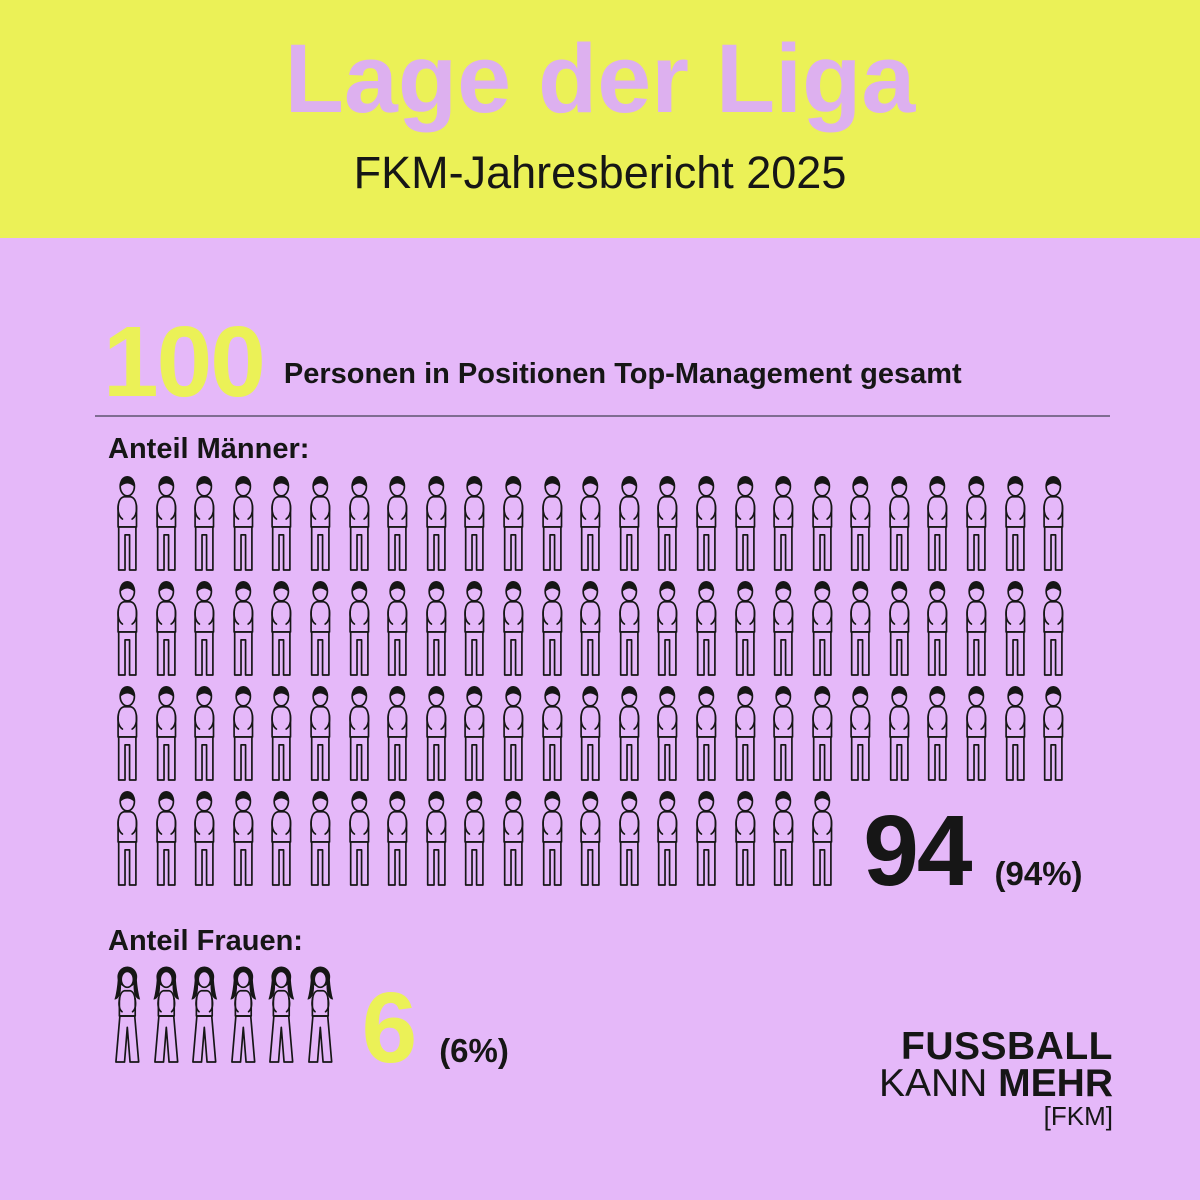 This screenshot has width=1200, height=1200. What do you see at coordinates (184, 362) in the screenshot?
I see `total-value: 100` at bounding box center [184, 362].